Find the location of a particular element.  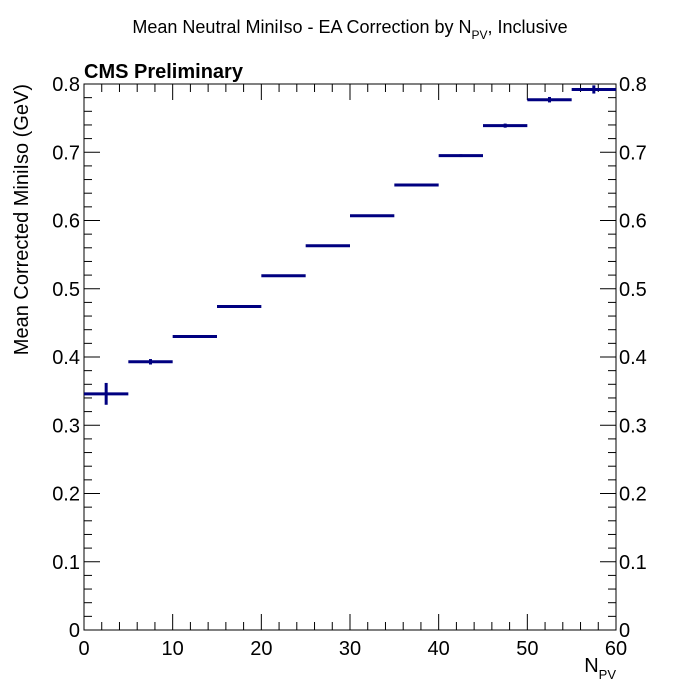

cms-preliminary-label: CMS Preliminary is located at coordinates (164, 72).